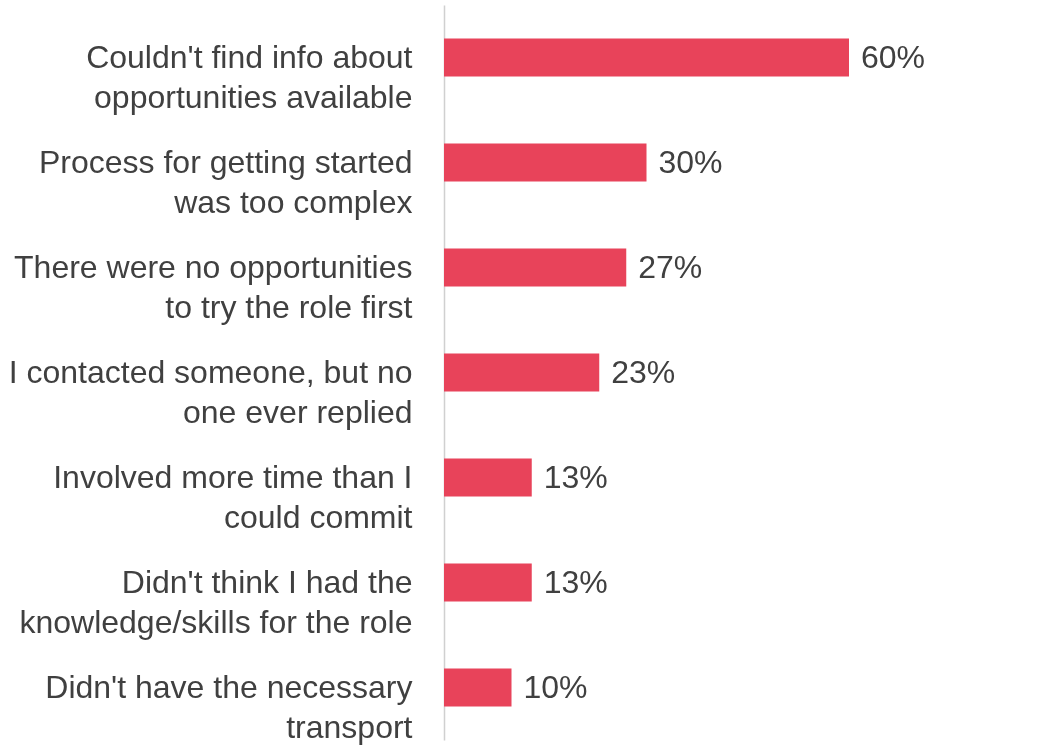  What do you see at coordinates (225, 181) in the screenshot?
I see `y-tick-label: Process for getting started was too complex` at bounding box center [225, 181].